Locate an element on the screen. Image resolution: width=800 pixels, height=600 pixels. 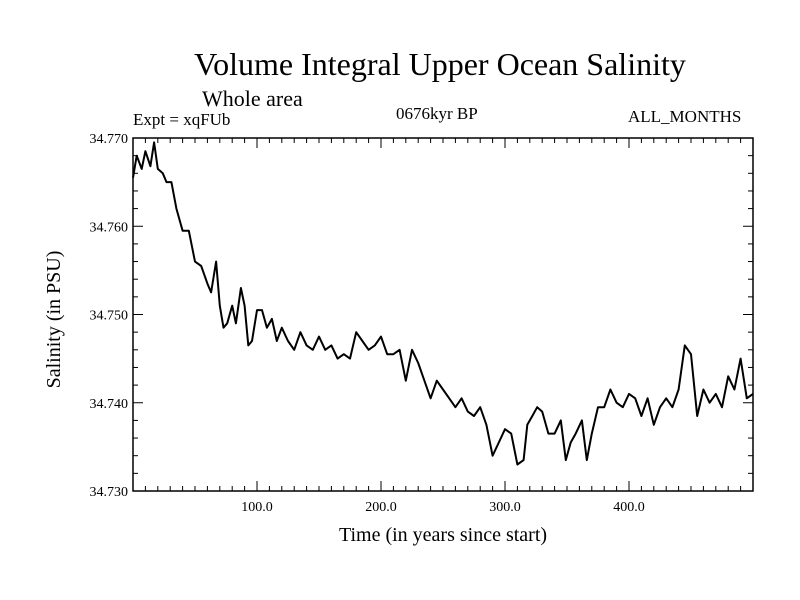
y-tick-label: 34.760 is located at coordinates (109, 227).